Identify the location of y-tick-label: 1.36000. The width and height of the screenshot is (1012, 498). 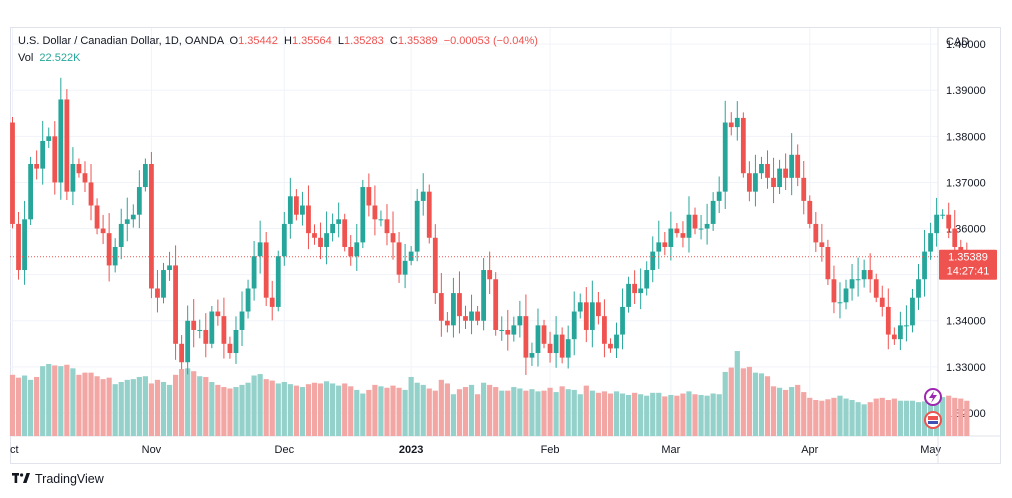
(966, 230).